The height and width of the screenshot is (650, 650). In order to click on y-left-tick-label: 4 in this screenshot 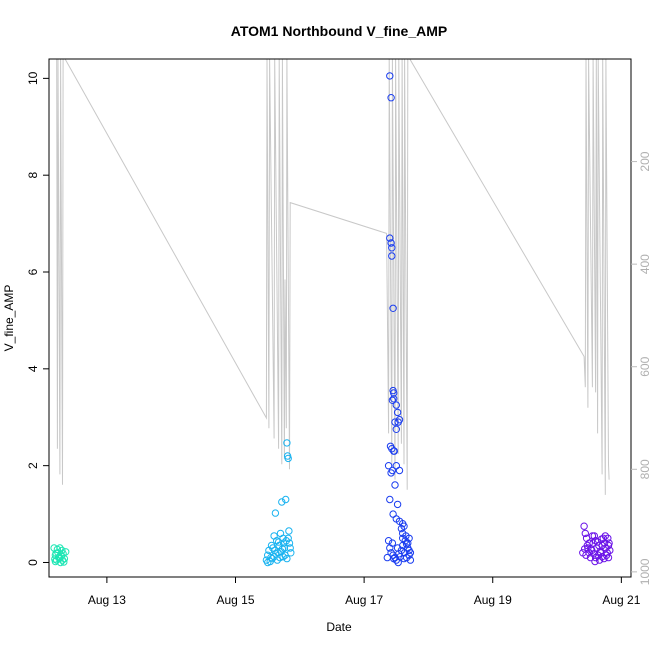, I will do `click(33, 368)`.